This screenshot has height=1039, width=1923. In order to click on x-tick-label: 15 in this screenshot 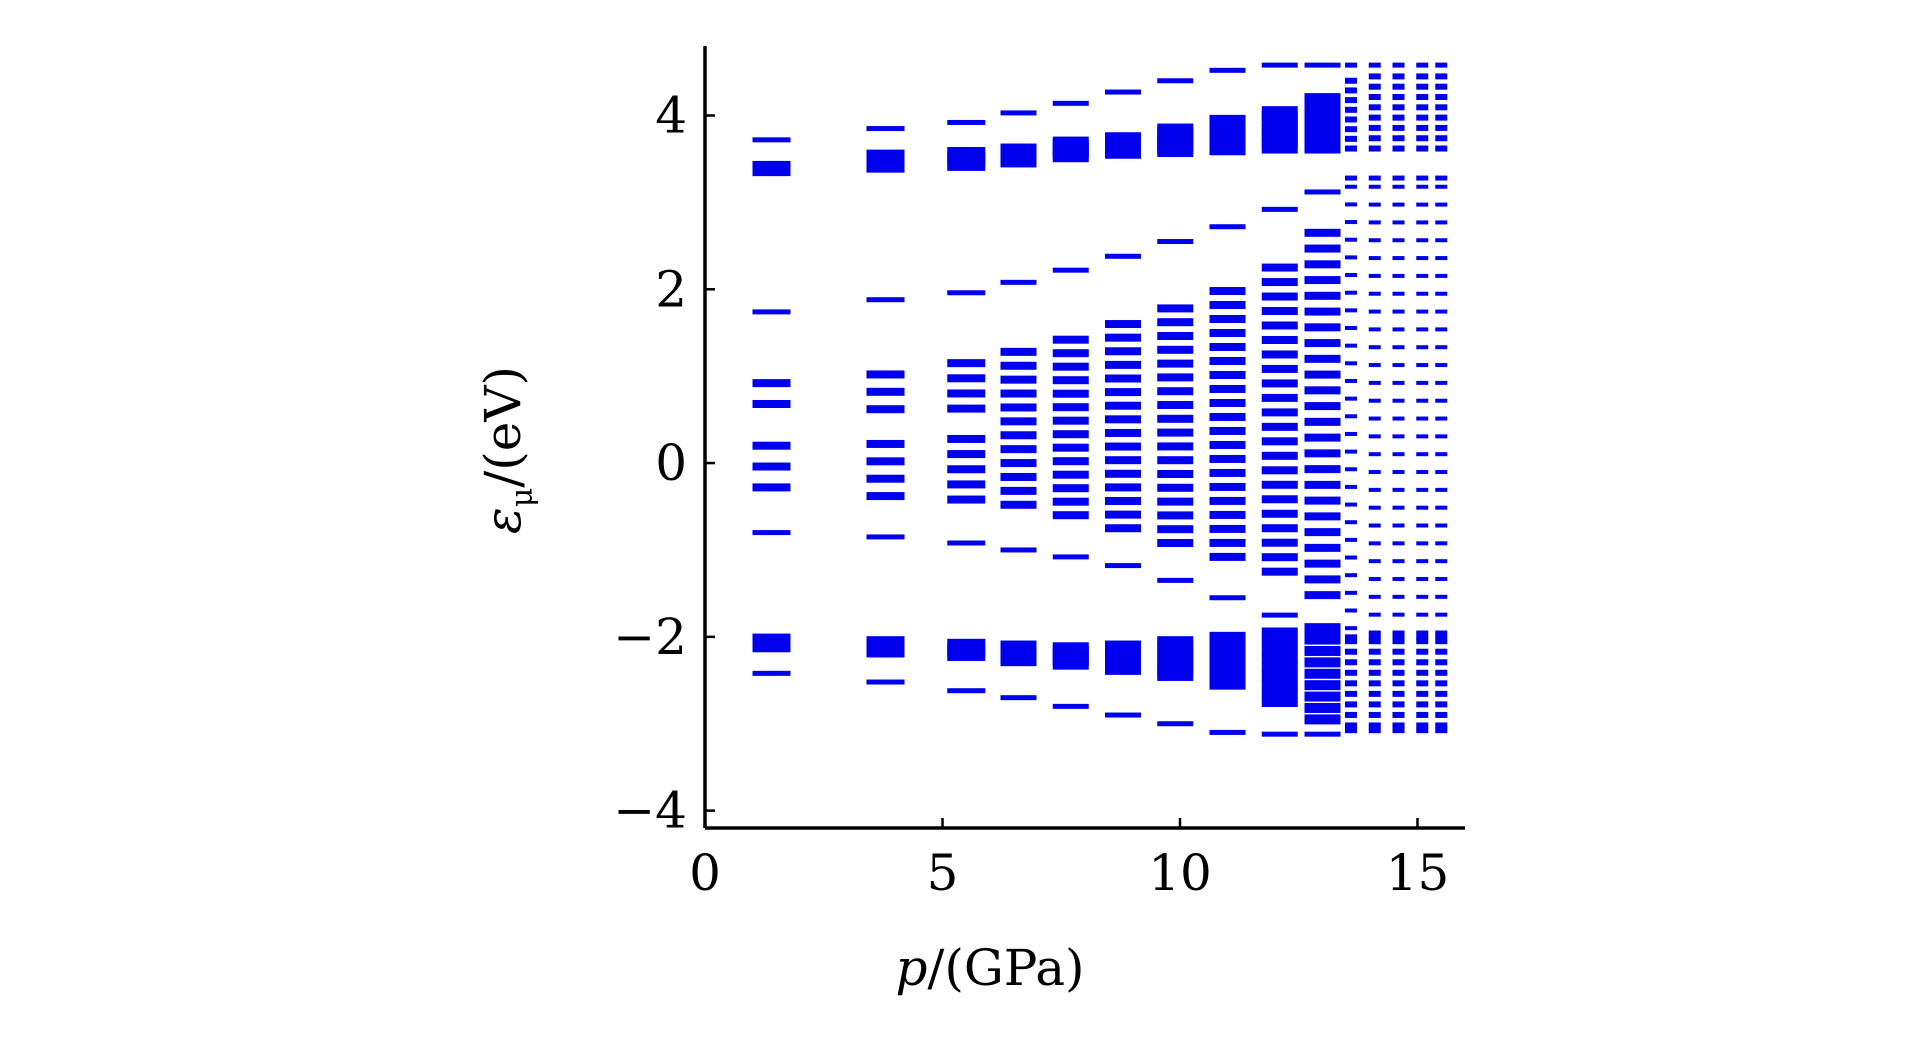, I will do `click(1418, 873)`.